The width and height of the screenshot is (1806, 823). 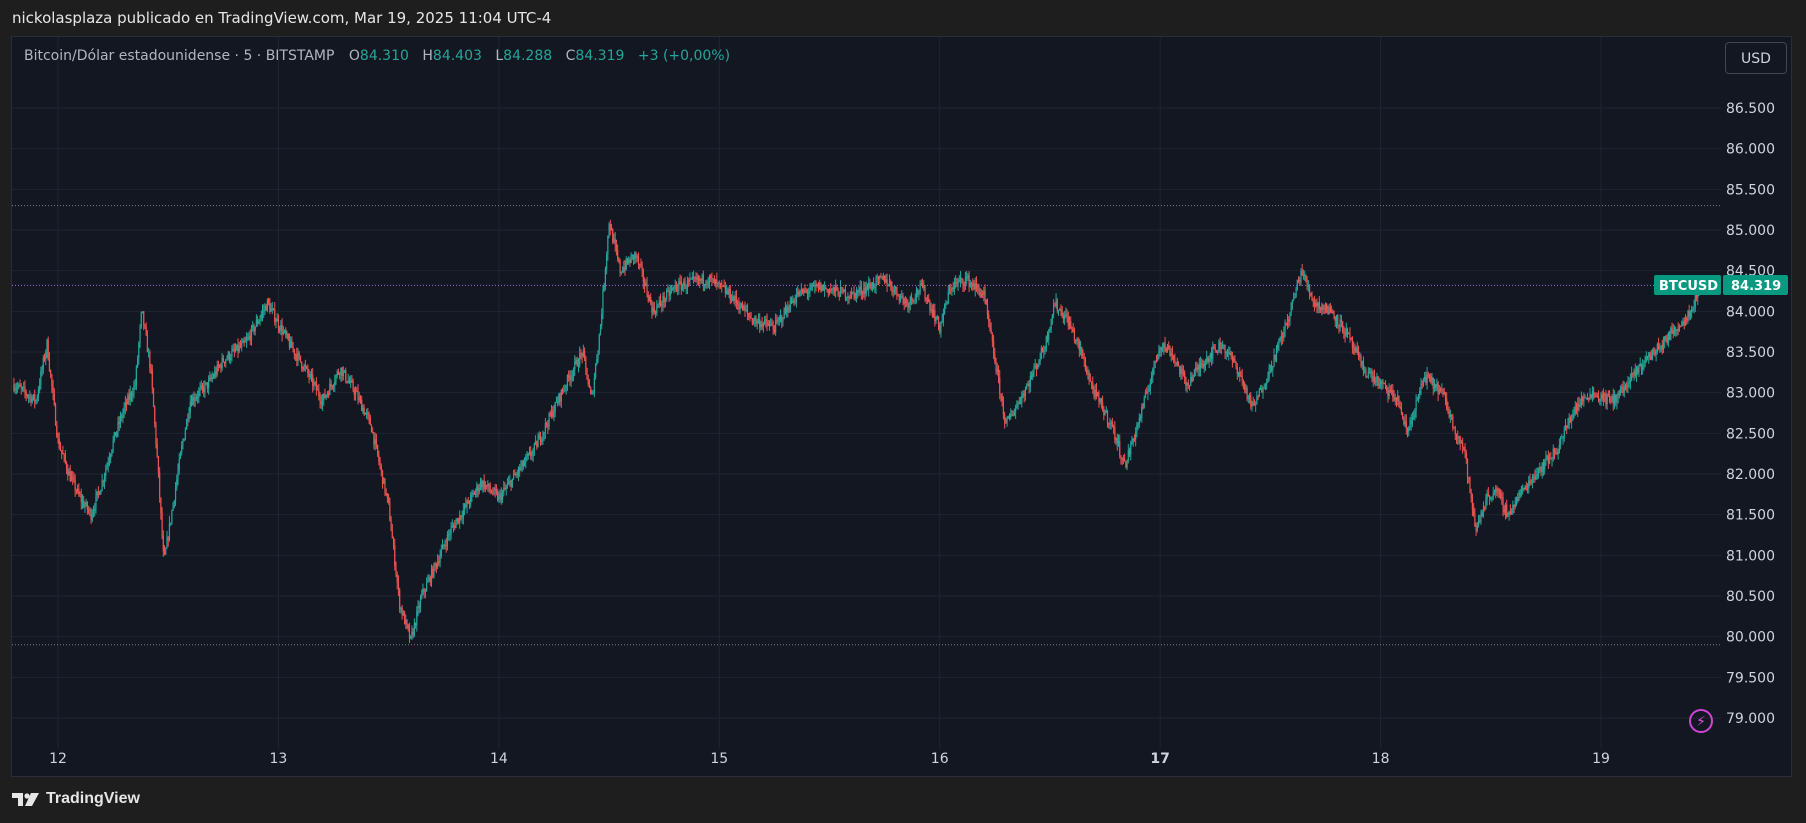 What do you see at coordinates (1750, 353) in the screenshot?
I see `y-tick-label: 83.500` at bounding box center [1750, 353].